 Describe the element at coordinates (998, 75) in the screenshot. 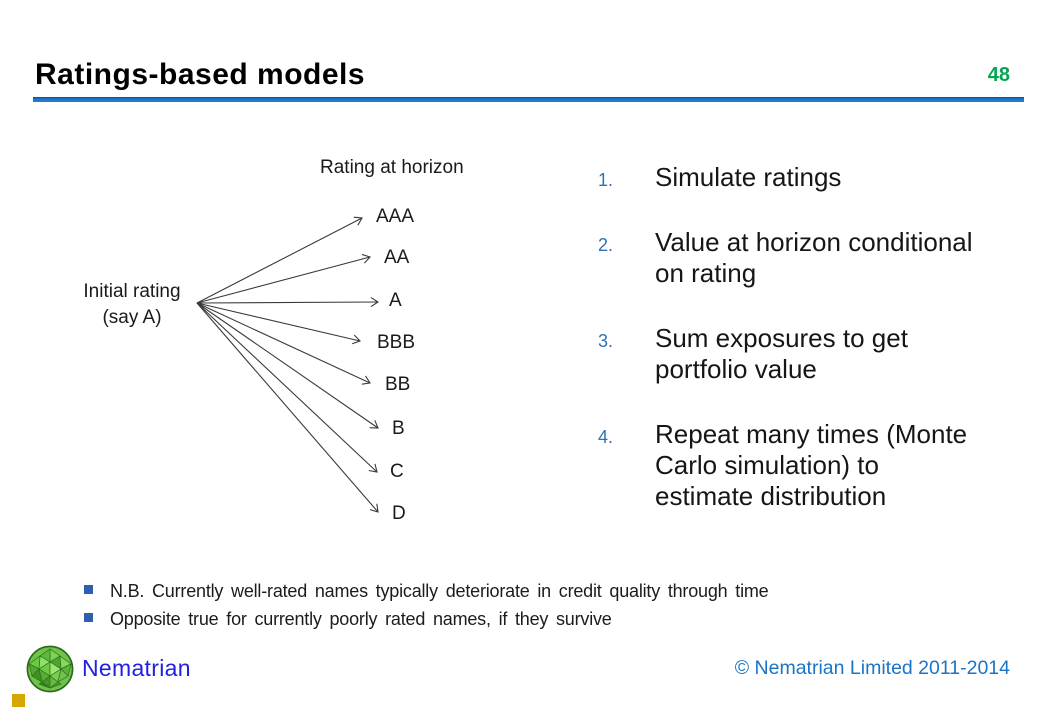

I see `page-number: 48` at that location.